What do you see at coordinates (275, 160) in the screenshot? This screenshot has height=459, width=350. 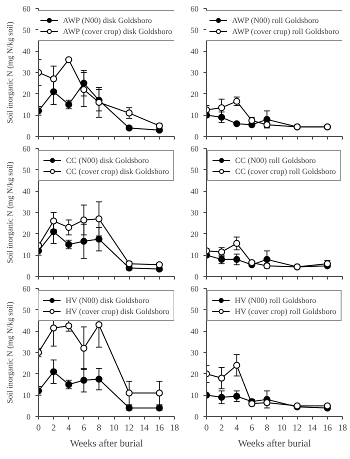 I see `legend-label: CC (N00) roll Goldsboro` at bounding box center [275, 160].